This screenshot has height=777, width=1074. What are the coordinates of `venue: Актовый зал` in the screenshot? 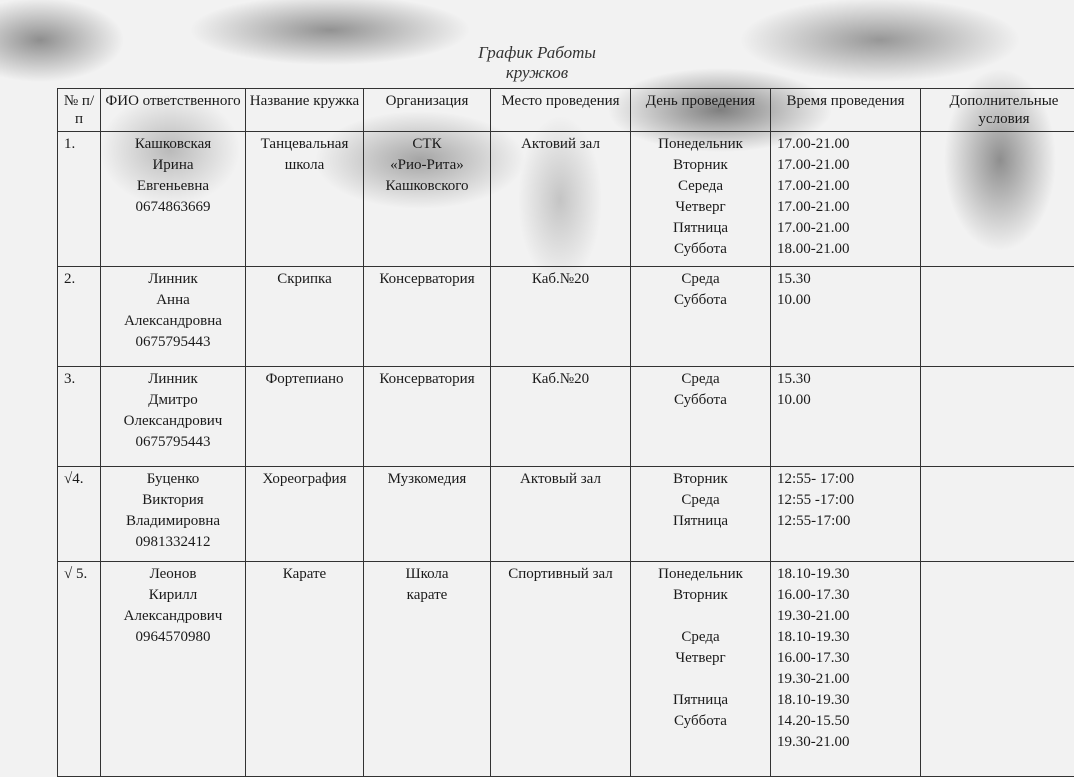 It's located at (561, 514).